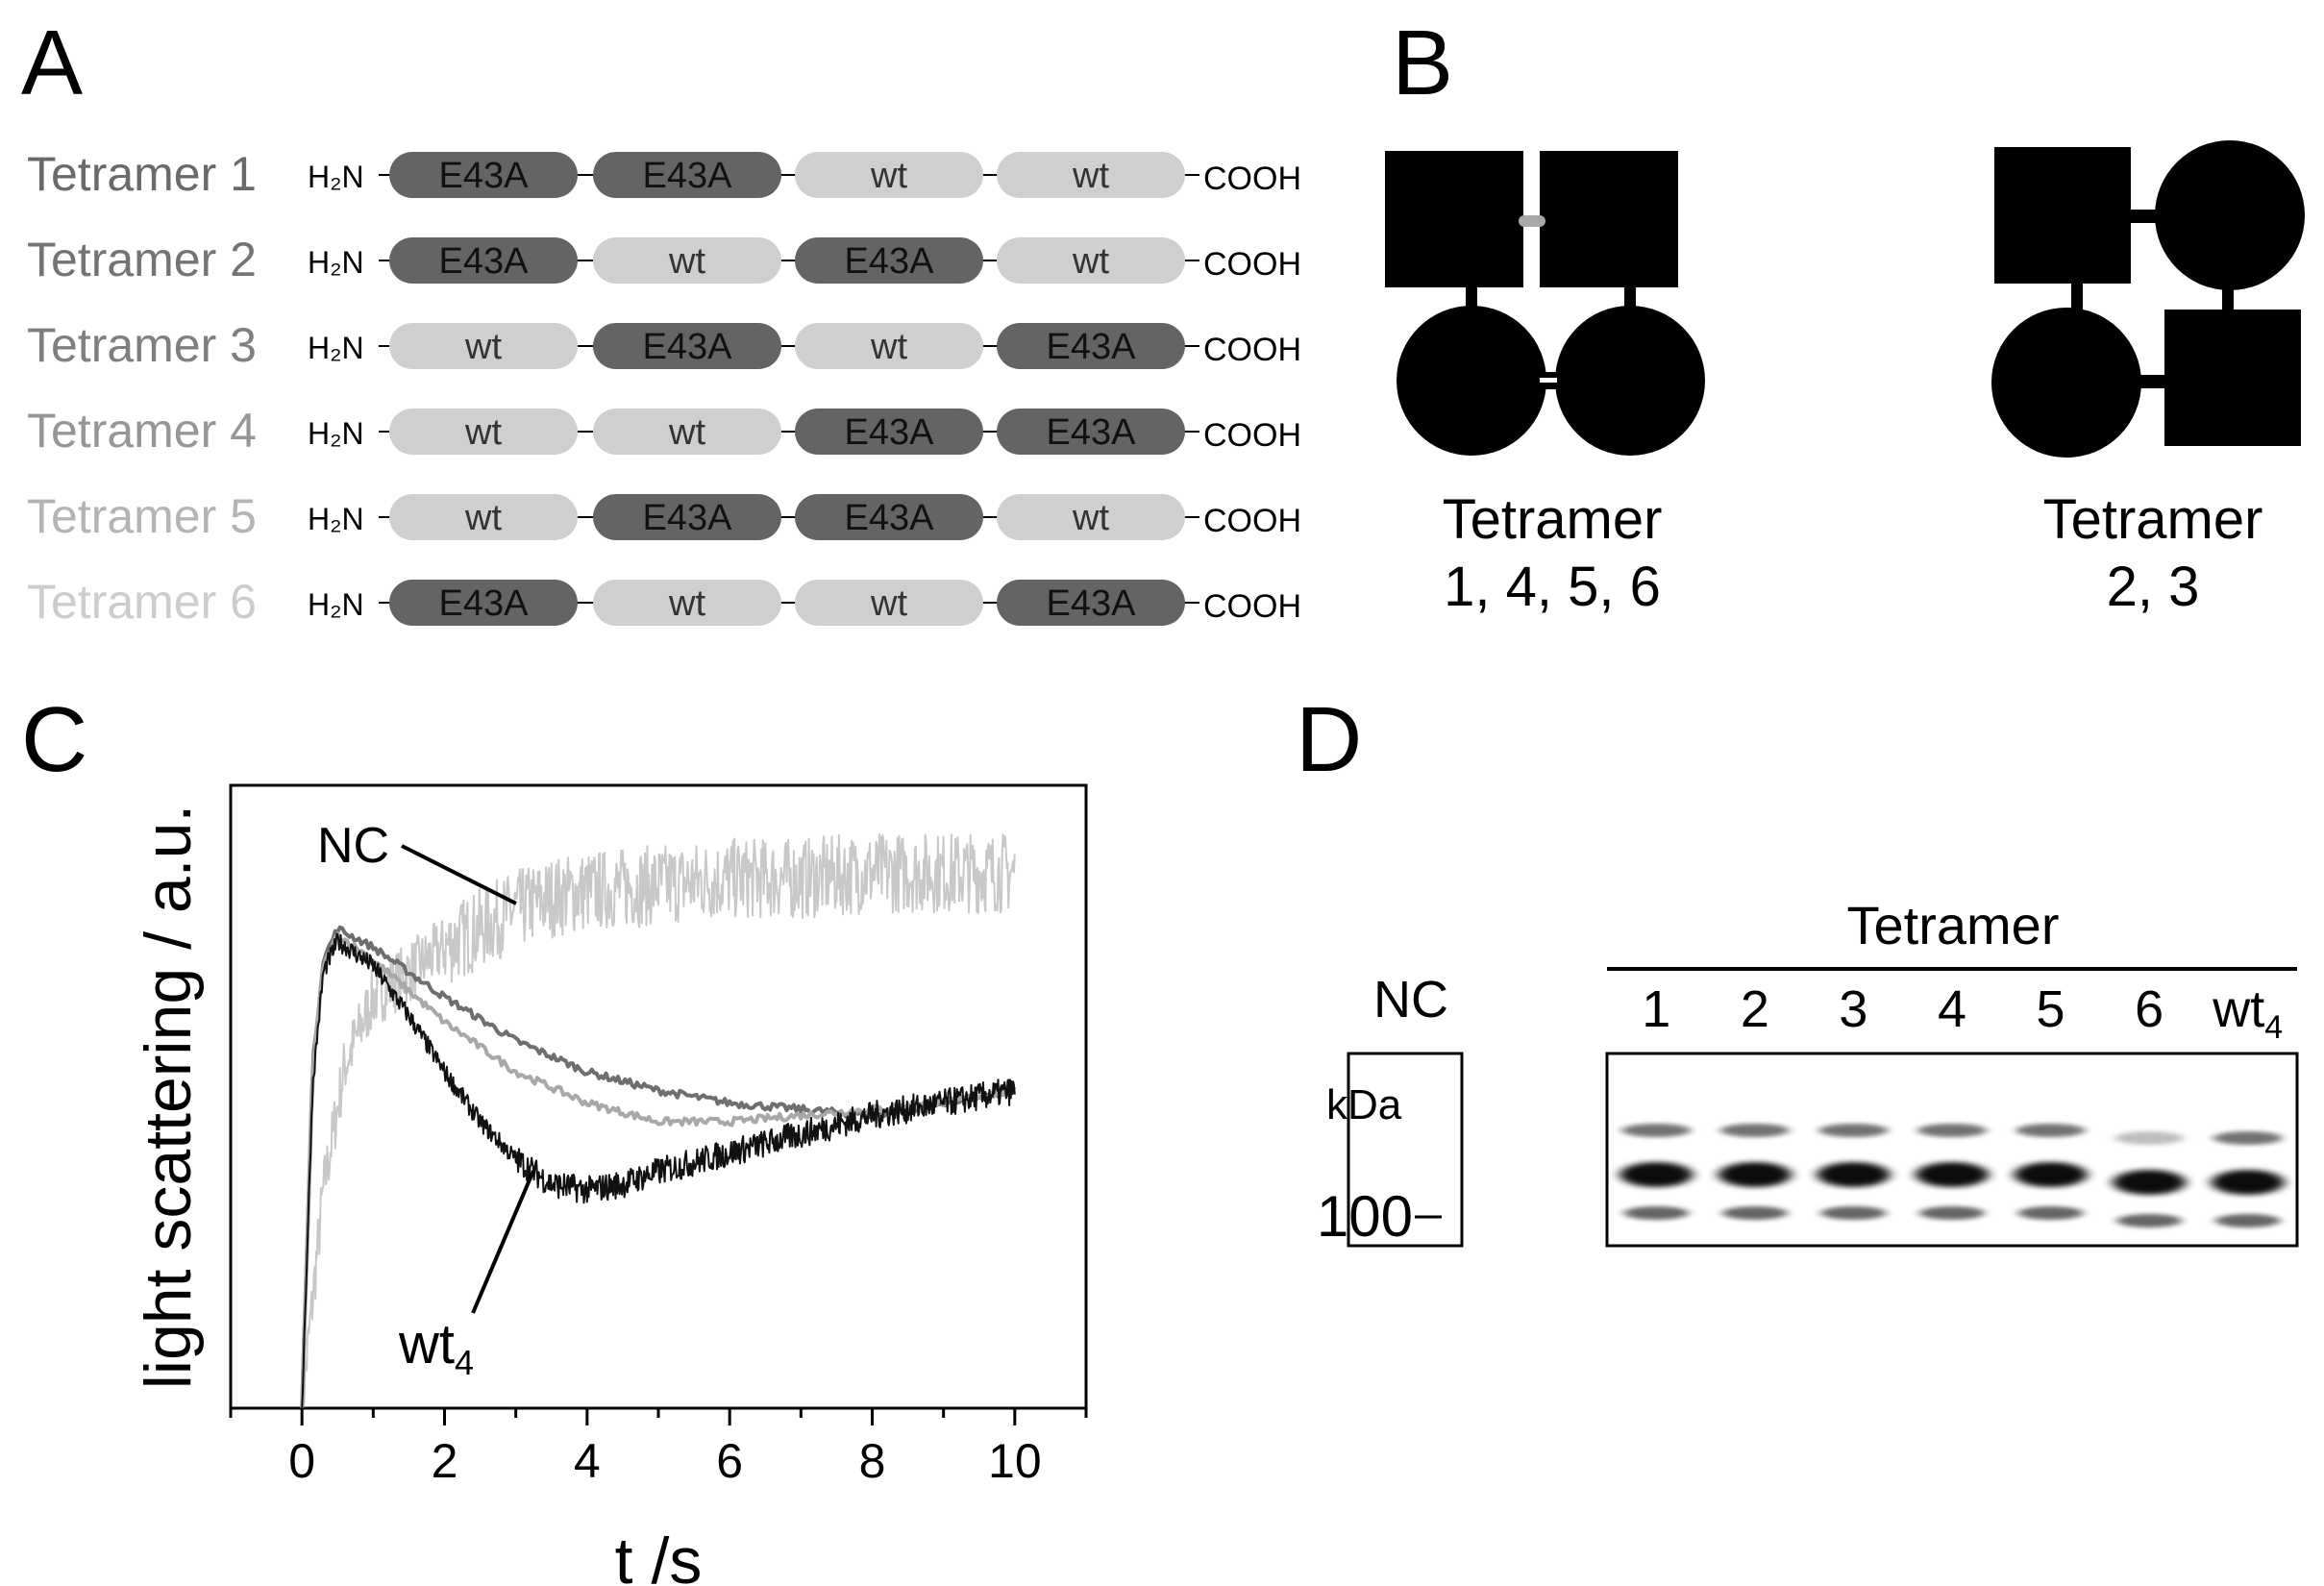 The height and width of the screenshot is (1586, 2324). I want to click on x-tick-label: 2, so click(445, 1461).